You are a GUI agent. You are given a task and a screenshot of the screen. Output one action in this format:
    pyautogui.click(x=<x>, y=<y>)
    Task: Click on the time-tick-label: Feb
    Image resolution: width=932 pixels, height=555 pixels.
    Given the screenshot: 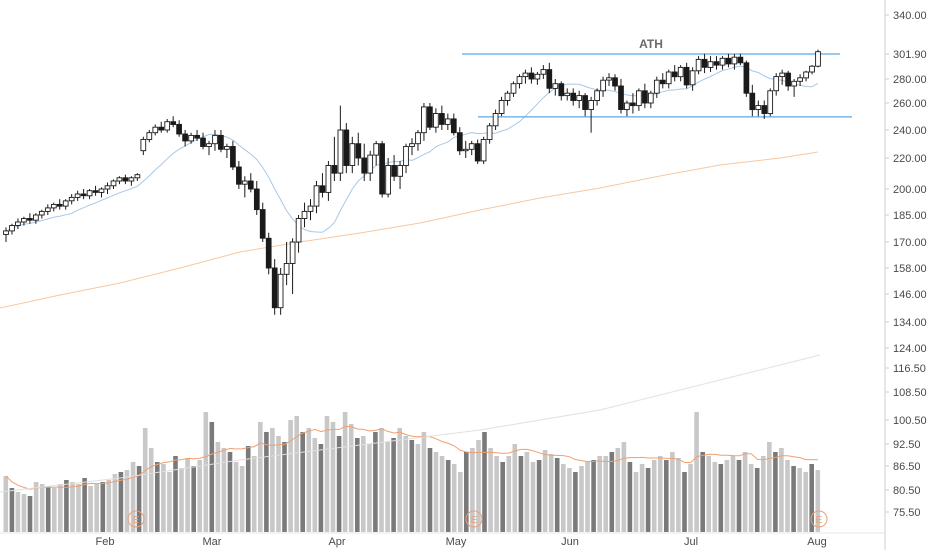 What is the action you would take?
    pyautogui.click(x=105, y=542)
    